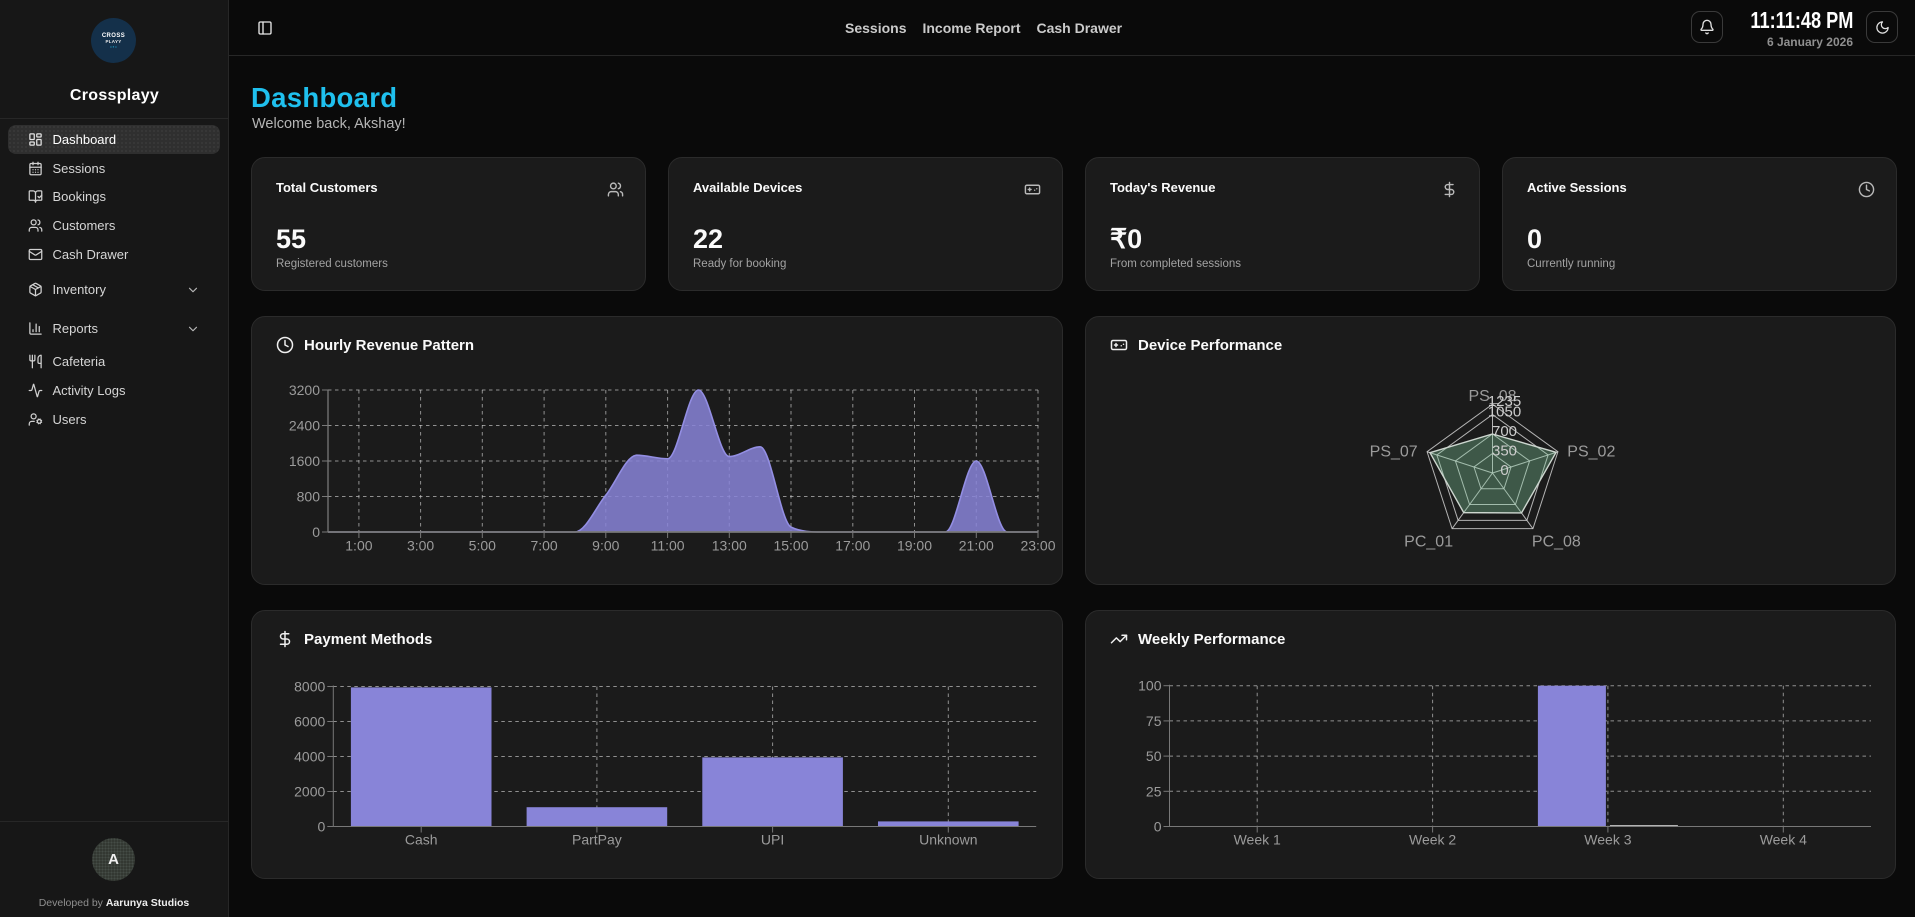 This screenshot has height=917, width=1915. I want to click on svg-text: 3:00, so click(420, 546).